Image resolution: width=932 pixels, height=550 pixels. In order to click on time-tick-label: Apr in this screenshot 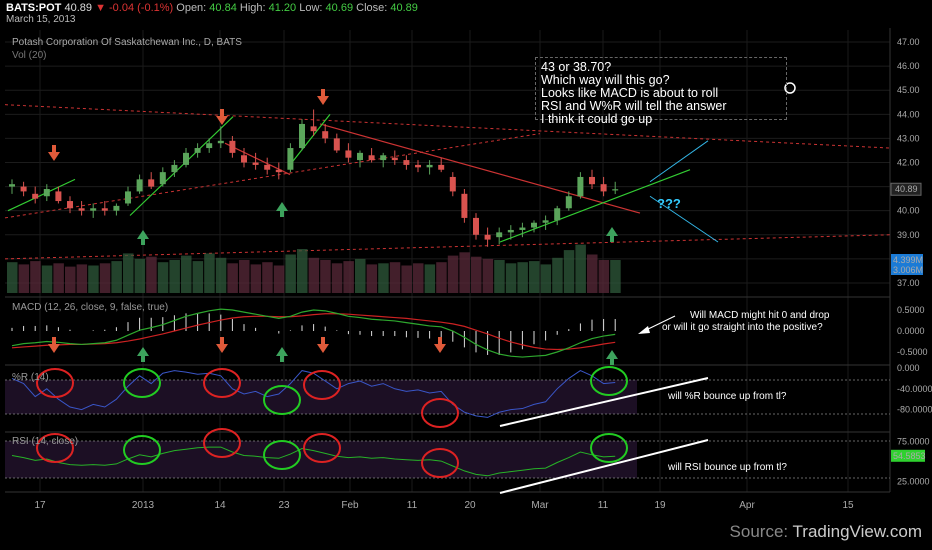, I will do `click(747, 505)`.